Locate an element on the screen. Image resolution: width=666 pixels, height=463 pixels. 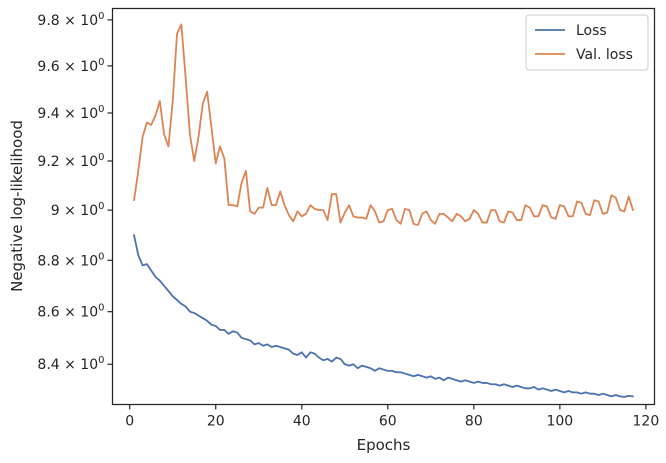
y-tick-label: 9.4 × 100 is located at coordinates (70, 113).